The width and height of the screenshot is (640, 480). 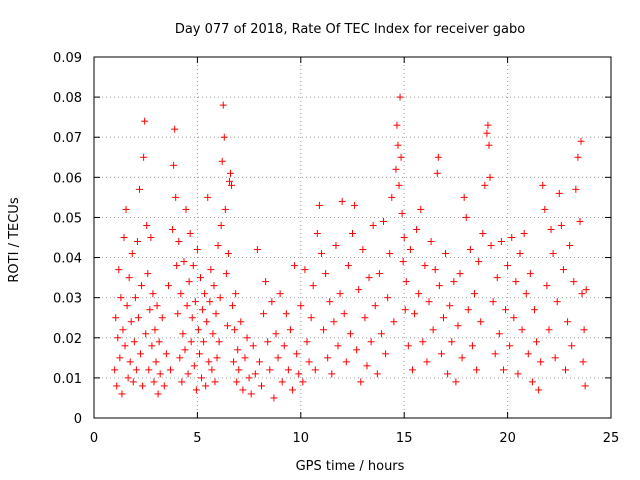 I want to click on y-tick-label: 0, so click(x=78, y=419).